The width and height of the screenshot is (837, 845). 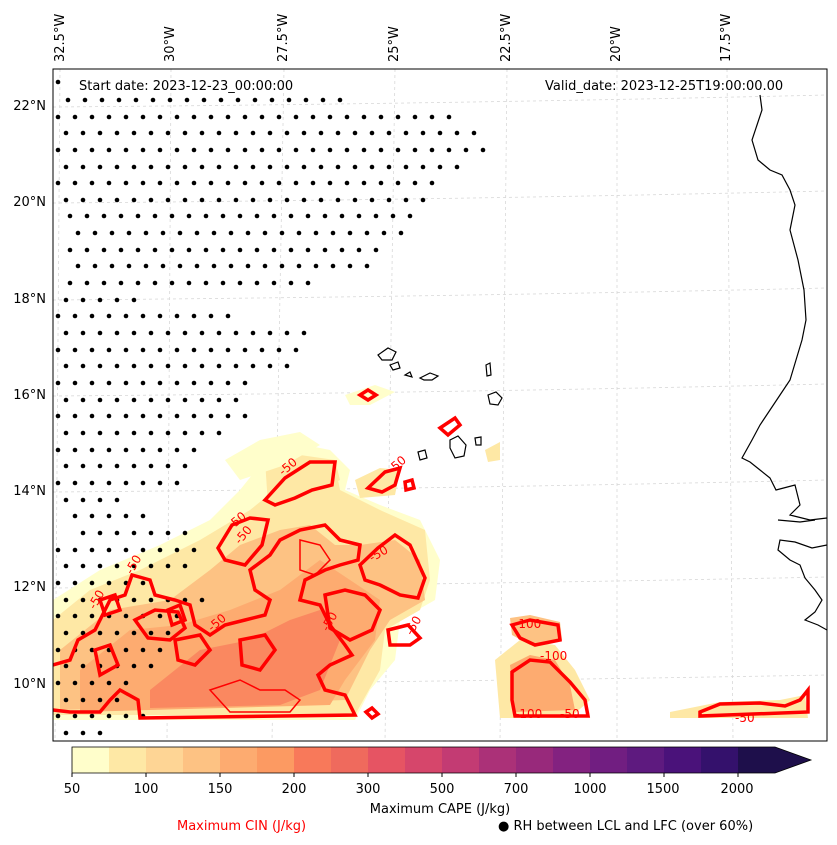 I want to click on colorbar-tick-label: 1000, so click(x=590, y=789).